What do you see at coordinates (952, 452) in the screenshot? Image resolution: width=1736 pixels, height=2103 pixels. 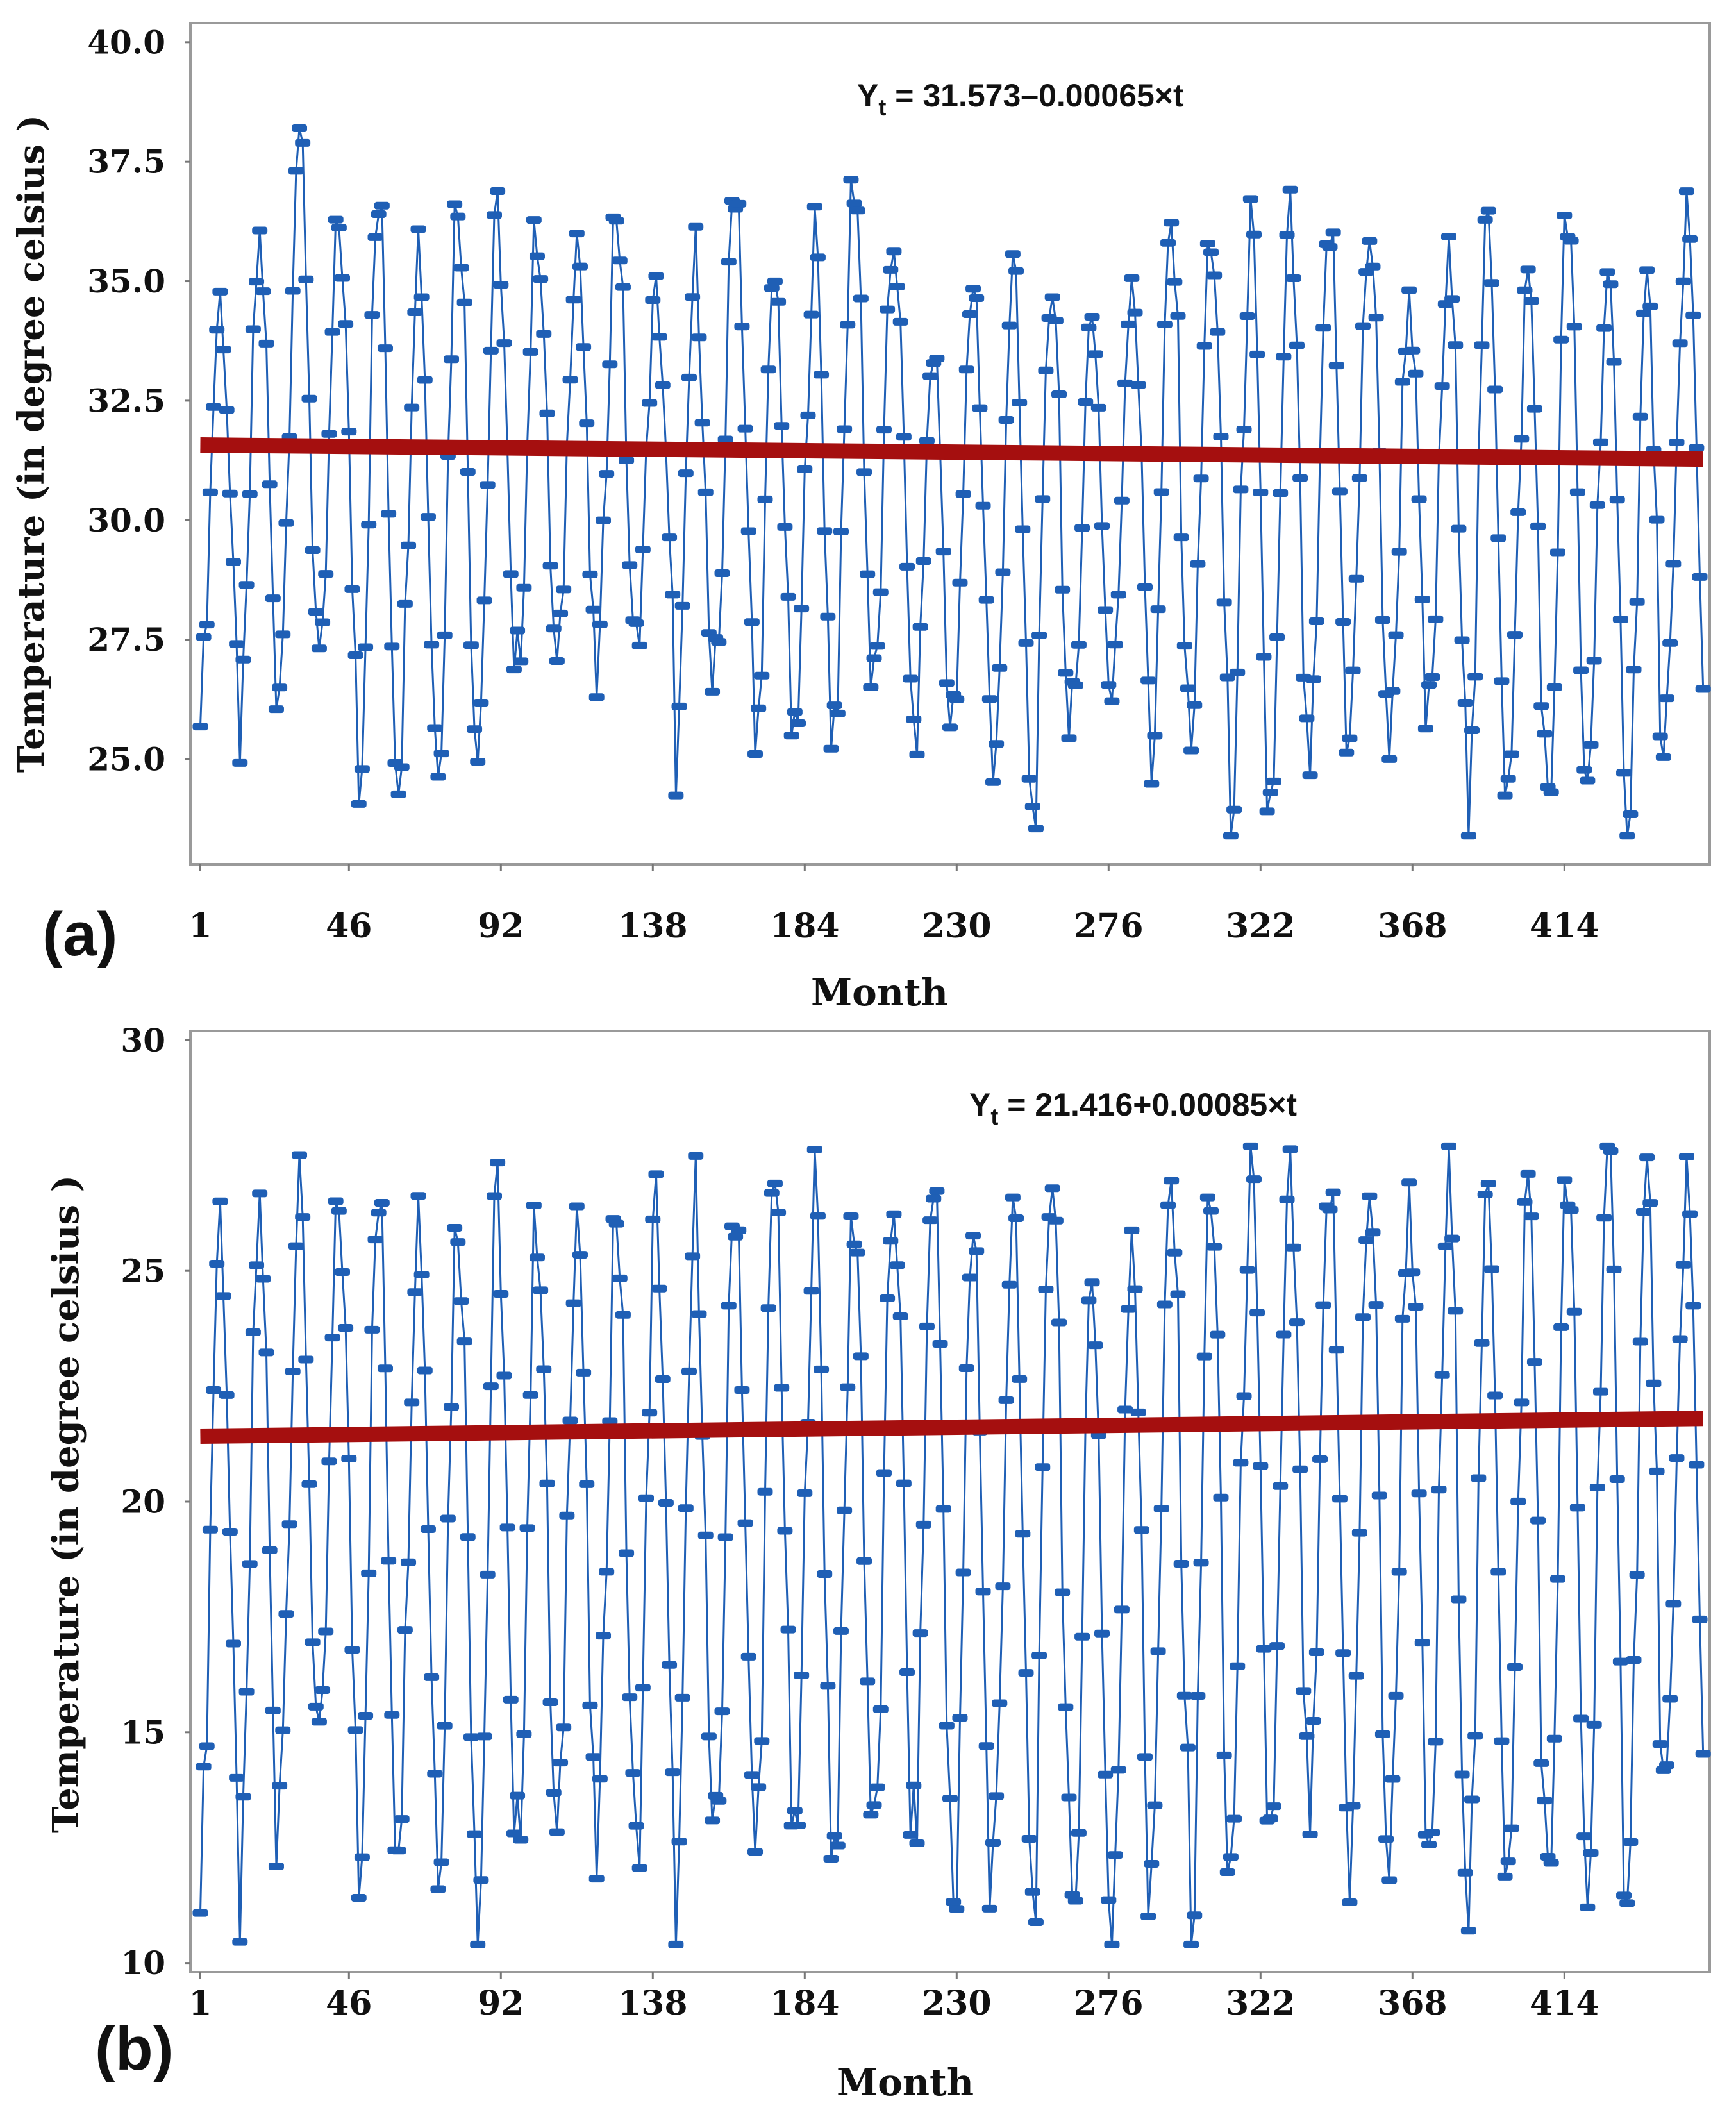 I see `trend-line-a` at bounding box center [952, 452].